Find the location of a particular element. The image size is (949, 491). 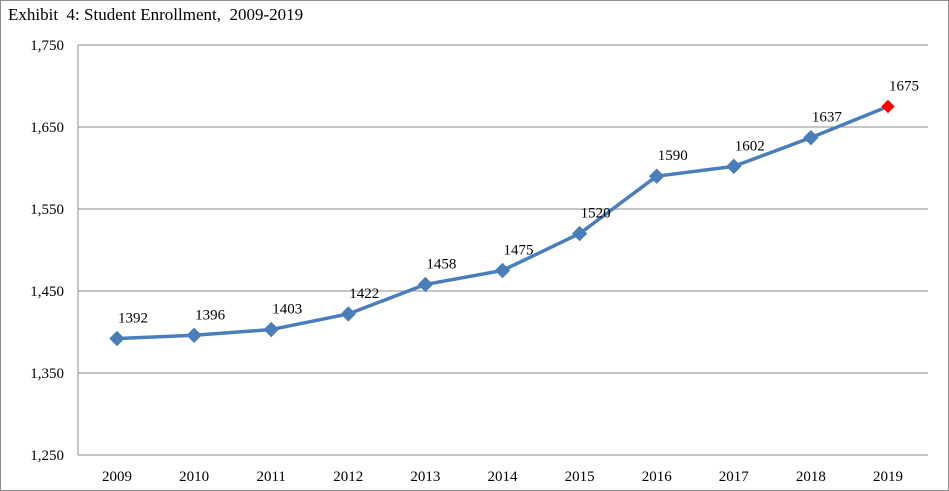

y-tick-label: 1,250 is located at coordinates (47, 456).